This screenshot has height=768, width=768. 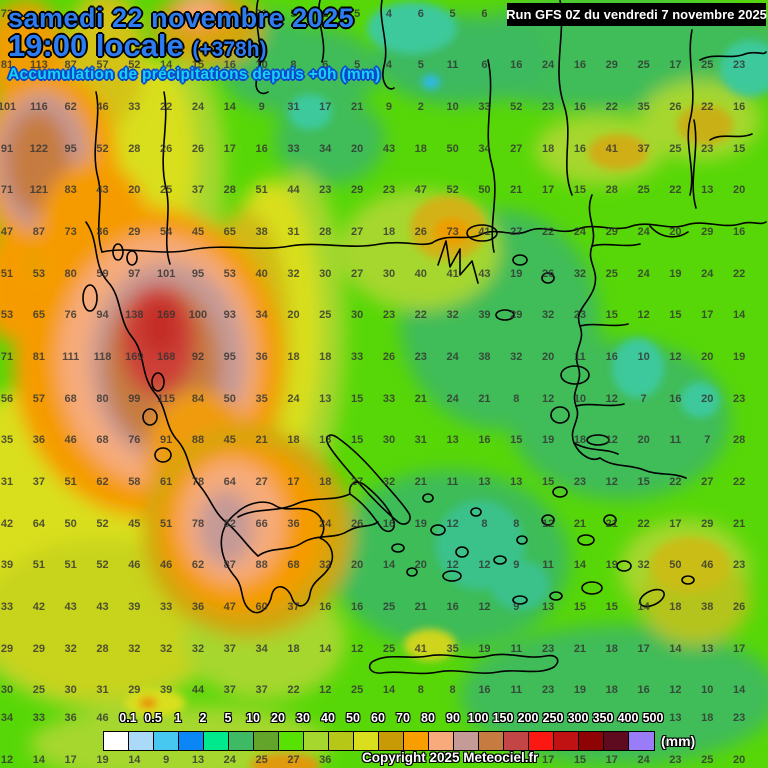 I want to click on time-label: 19:00 locale, so click(x=96, y=45).